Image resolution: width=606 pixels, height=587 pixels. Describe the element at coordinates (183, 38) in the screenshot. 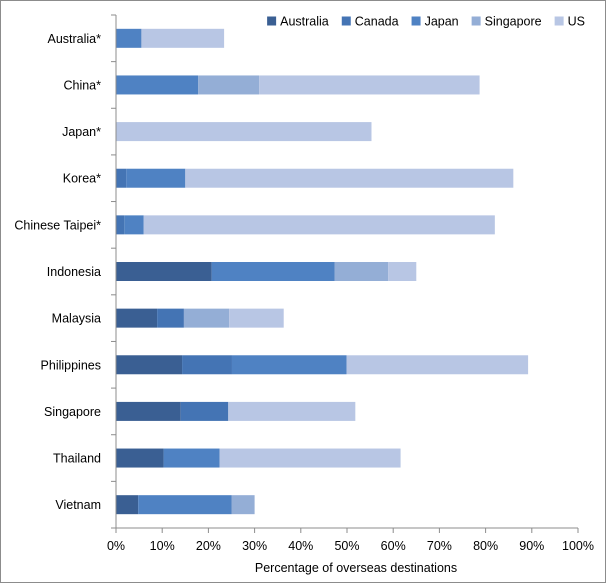

I see `bar-australia-us` at that location.